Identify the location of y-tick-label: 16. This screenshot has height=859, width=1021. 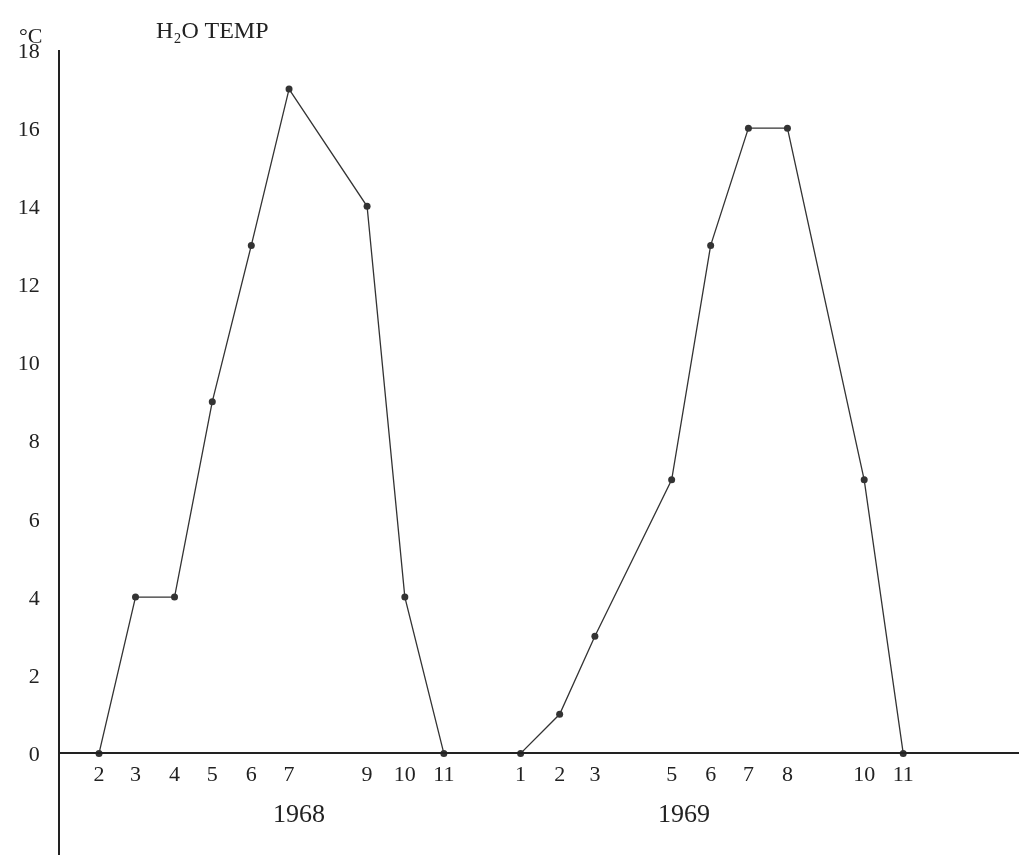
(28, 128).